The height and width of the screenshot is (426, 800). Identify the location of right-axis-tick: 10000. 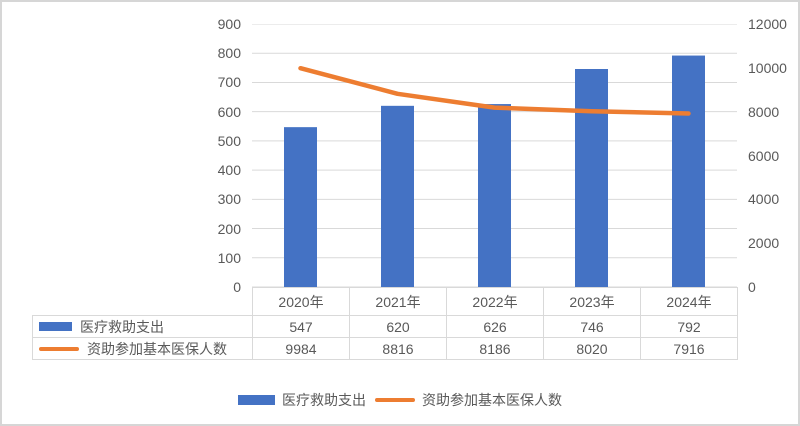
(767, 67).